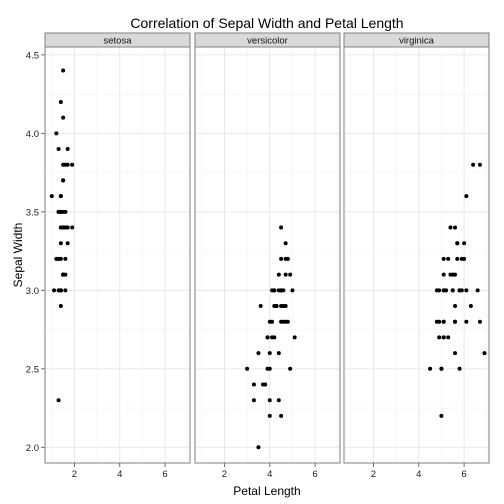  Describe the element at coordinates (35, 252) in the screenshot. I see `y-axis: 2.0 2.5 3.0 3.5 4.0 4.5` at that location.